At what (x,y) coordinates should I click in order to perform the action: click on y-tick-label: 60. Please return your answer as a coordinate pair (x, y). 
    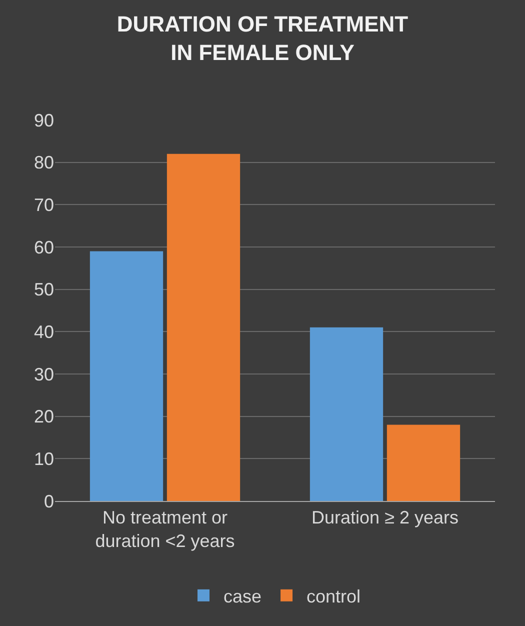
    Looking at the image, I should click on (44, 247).